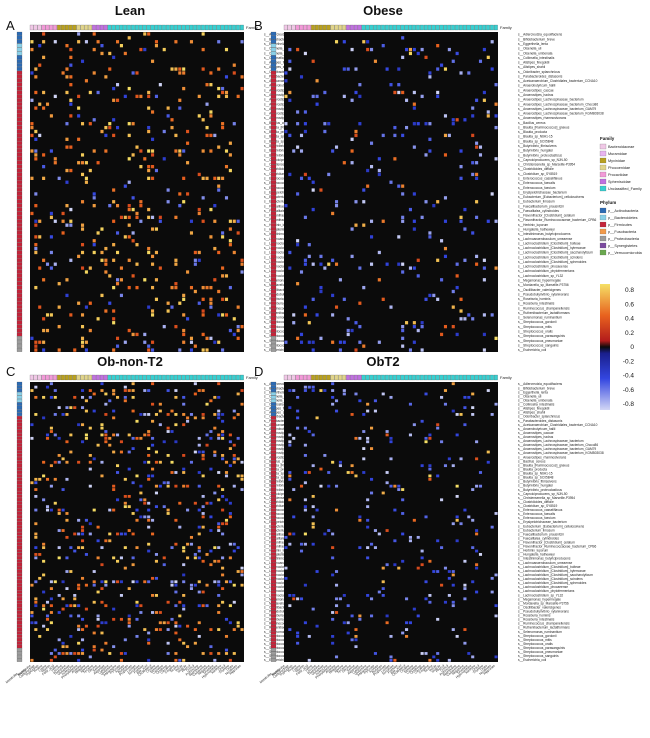 The image size is (650, 738). What do you see at coordinates (136, 27) in the screenshot?
I see `family-bar` at bounding box center [136, 27].